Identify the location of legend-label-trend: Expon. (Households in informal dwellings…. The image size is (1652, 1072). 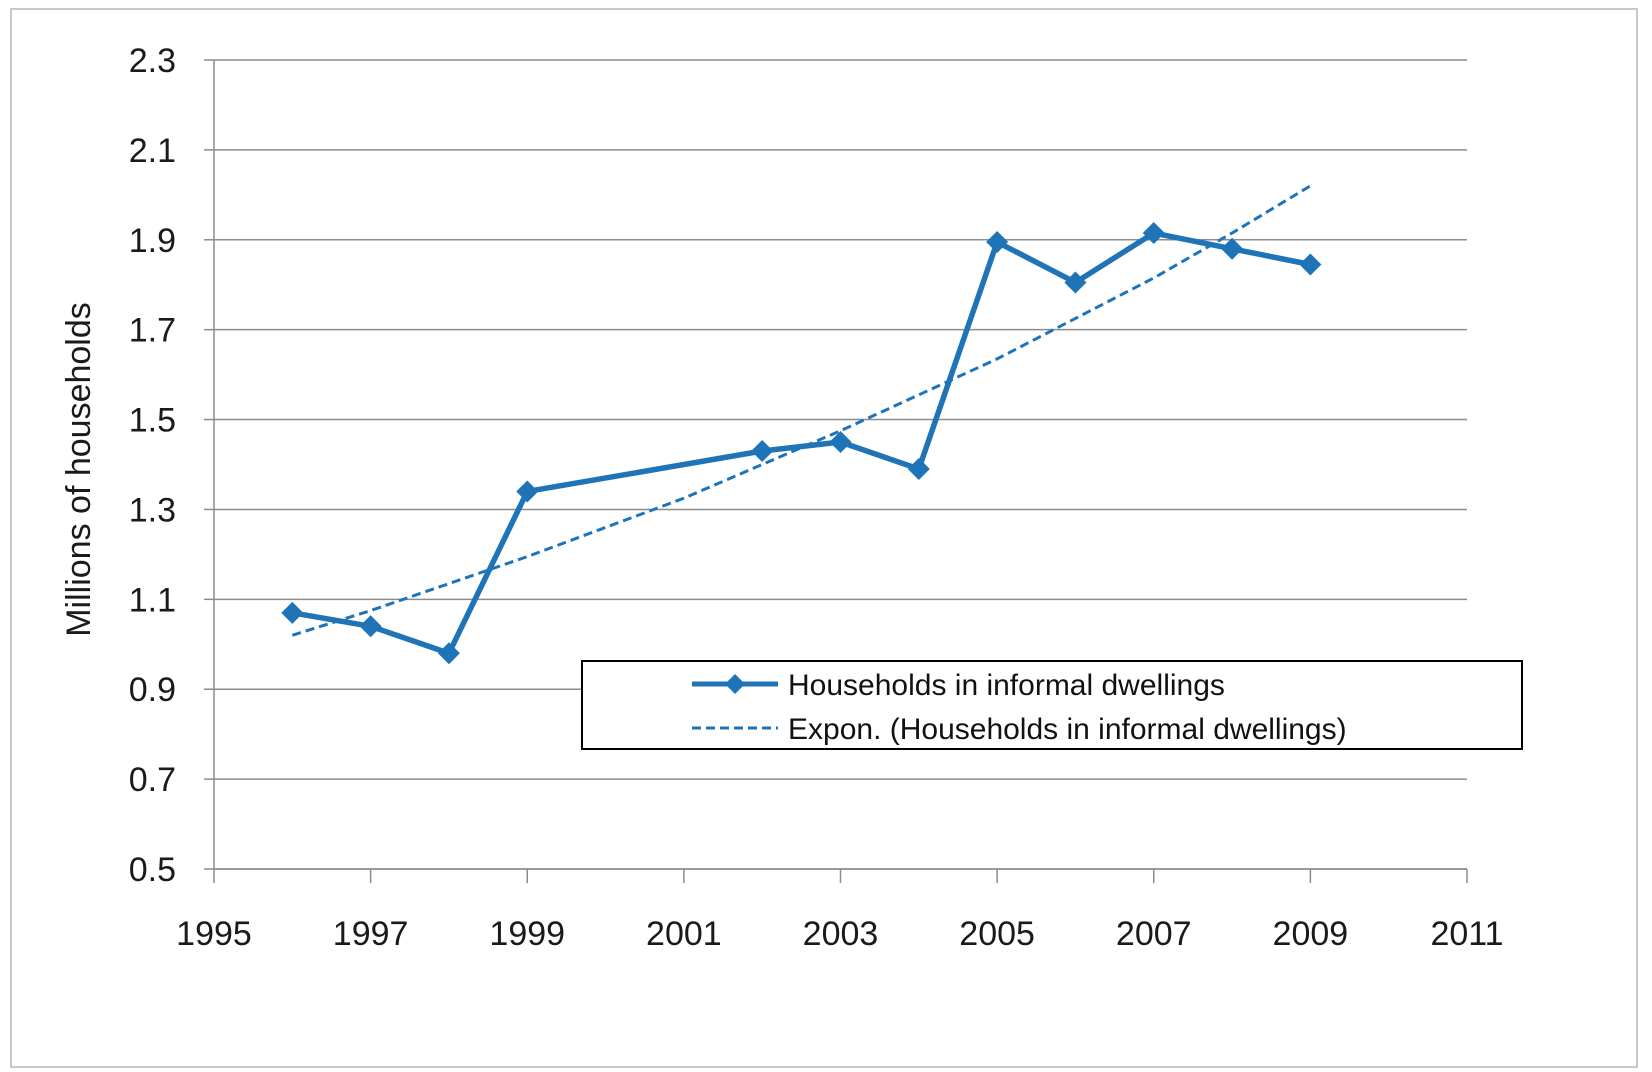
(1067, 729).